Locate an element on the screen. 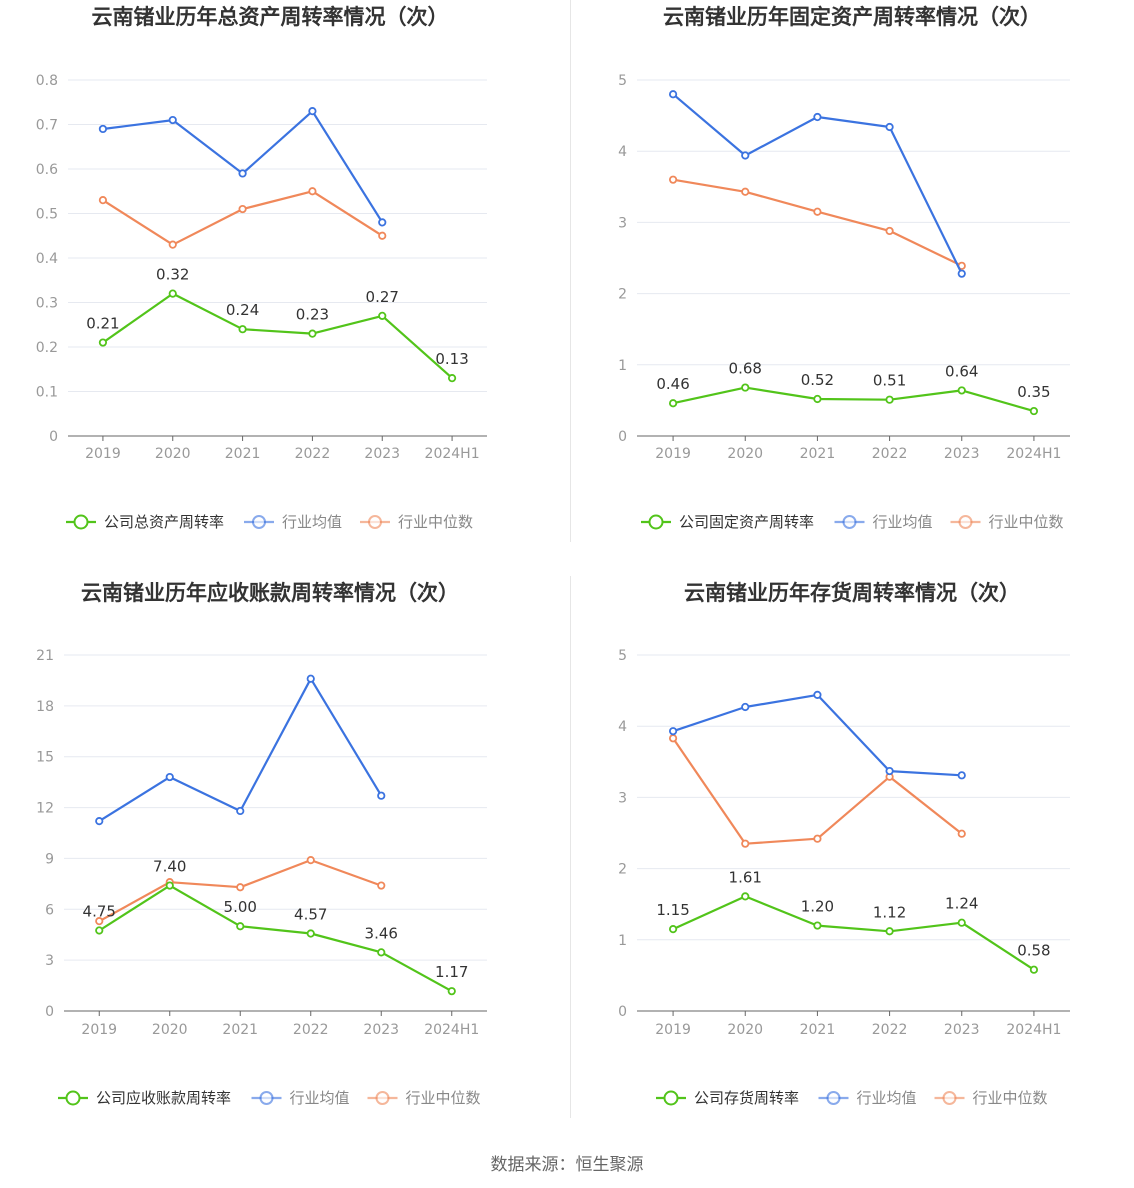 The image size is (1134, 1188). chart-title: 云南锗业历年固定资产周转率情况（次） is located at coordinates (852, 17).